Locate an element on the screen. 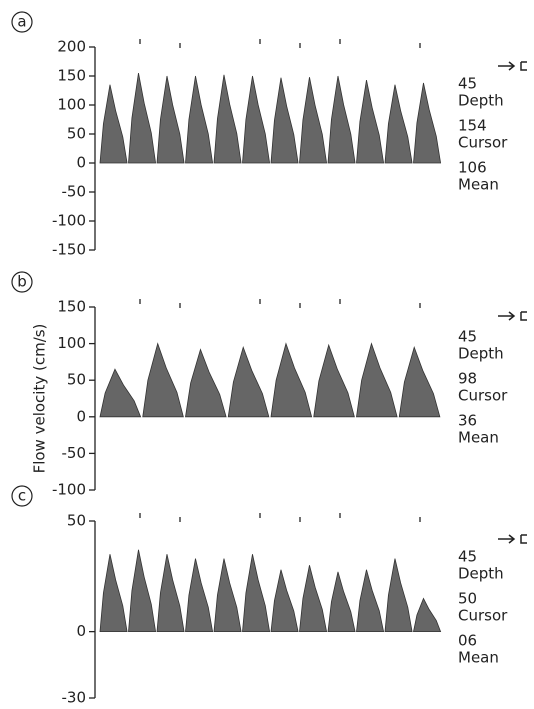 The height and width of the screenshot is (709, 534). panel-label: b is located at coordinates (22, 282).